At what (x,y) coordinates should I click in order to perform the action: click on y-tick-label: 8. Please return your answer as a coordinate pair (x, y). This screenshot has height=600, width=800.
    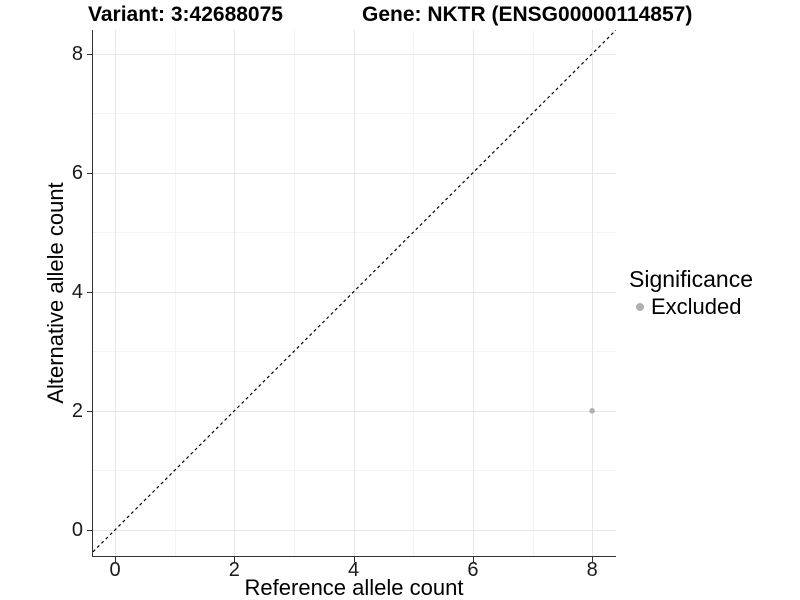
    Looking at the image, I should click on (77, 53).